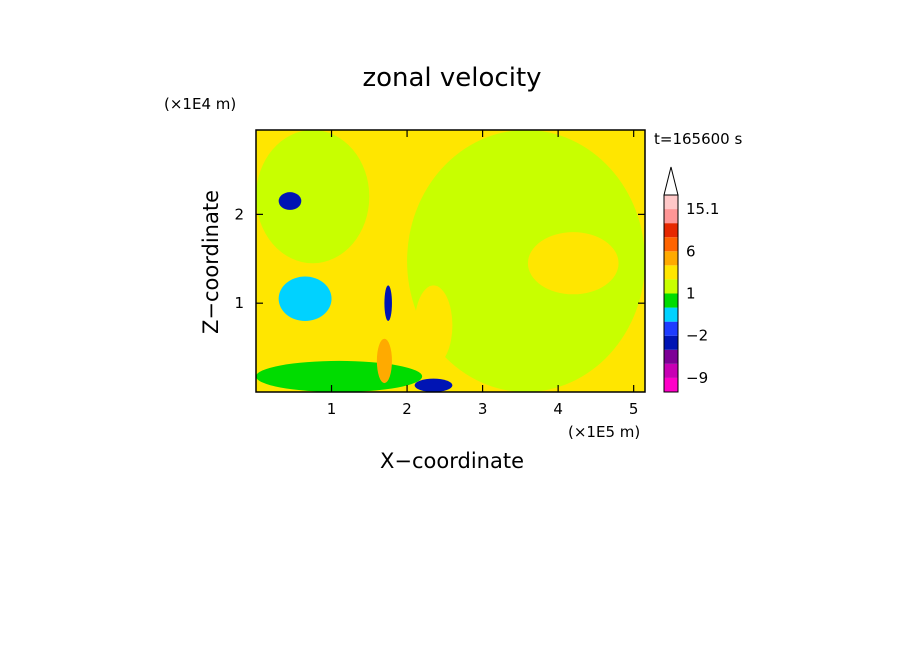  What do you see at coordinates (671, 181) in the screenshot?
I see `colorbar-extend-arrow` at bounding box center [671, 181].